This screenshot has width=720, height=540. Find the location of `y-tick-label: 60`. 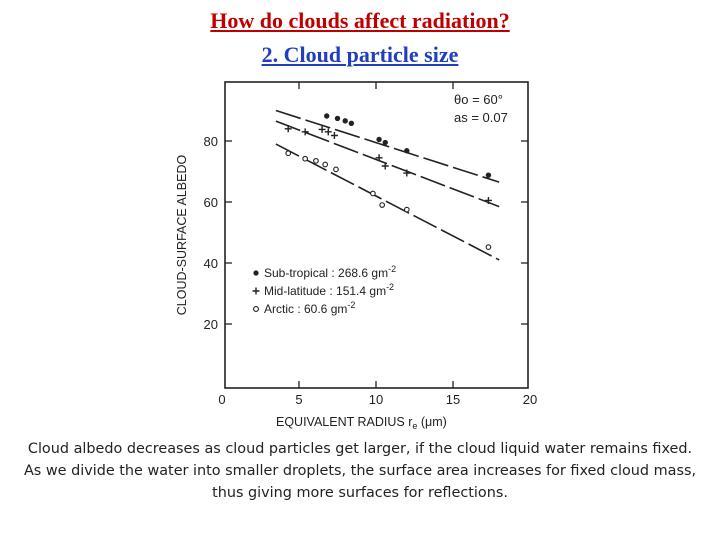

y-tick-label: 60 is located at coordinates (211, 202).